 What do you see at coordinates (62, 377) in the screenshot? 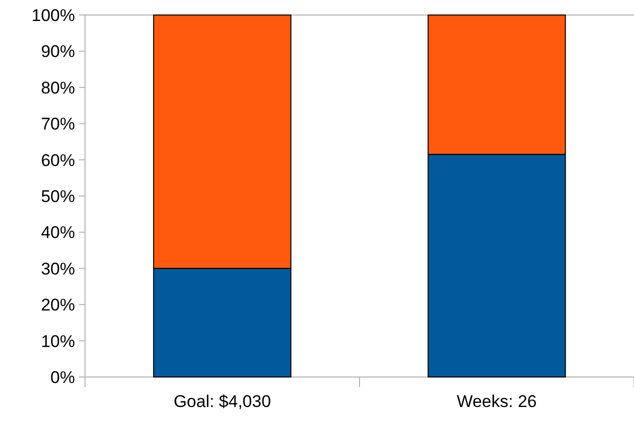
I see `y-tick-label: 0%` at bounding box center [62, 377].